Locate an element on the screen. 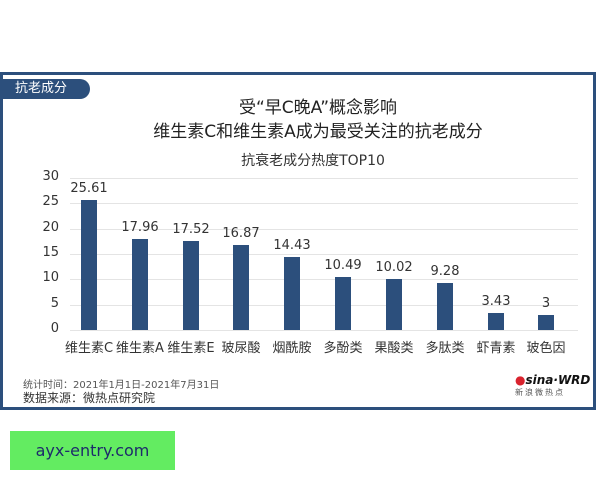 Image resolution: width=600 pixels, height=480 pixels. stat-period: 统计时间：2021年1月1日-2021年7月31日 is located at coordinates (121, 385).